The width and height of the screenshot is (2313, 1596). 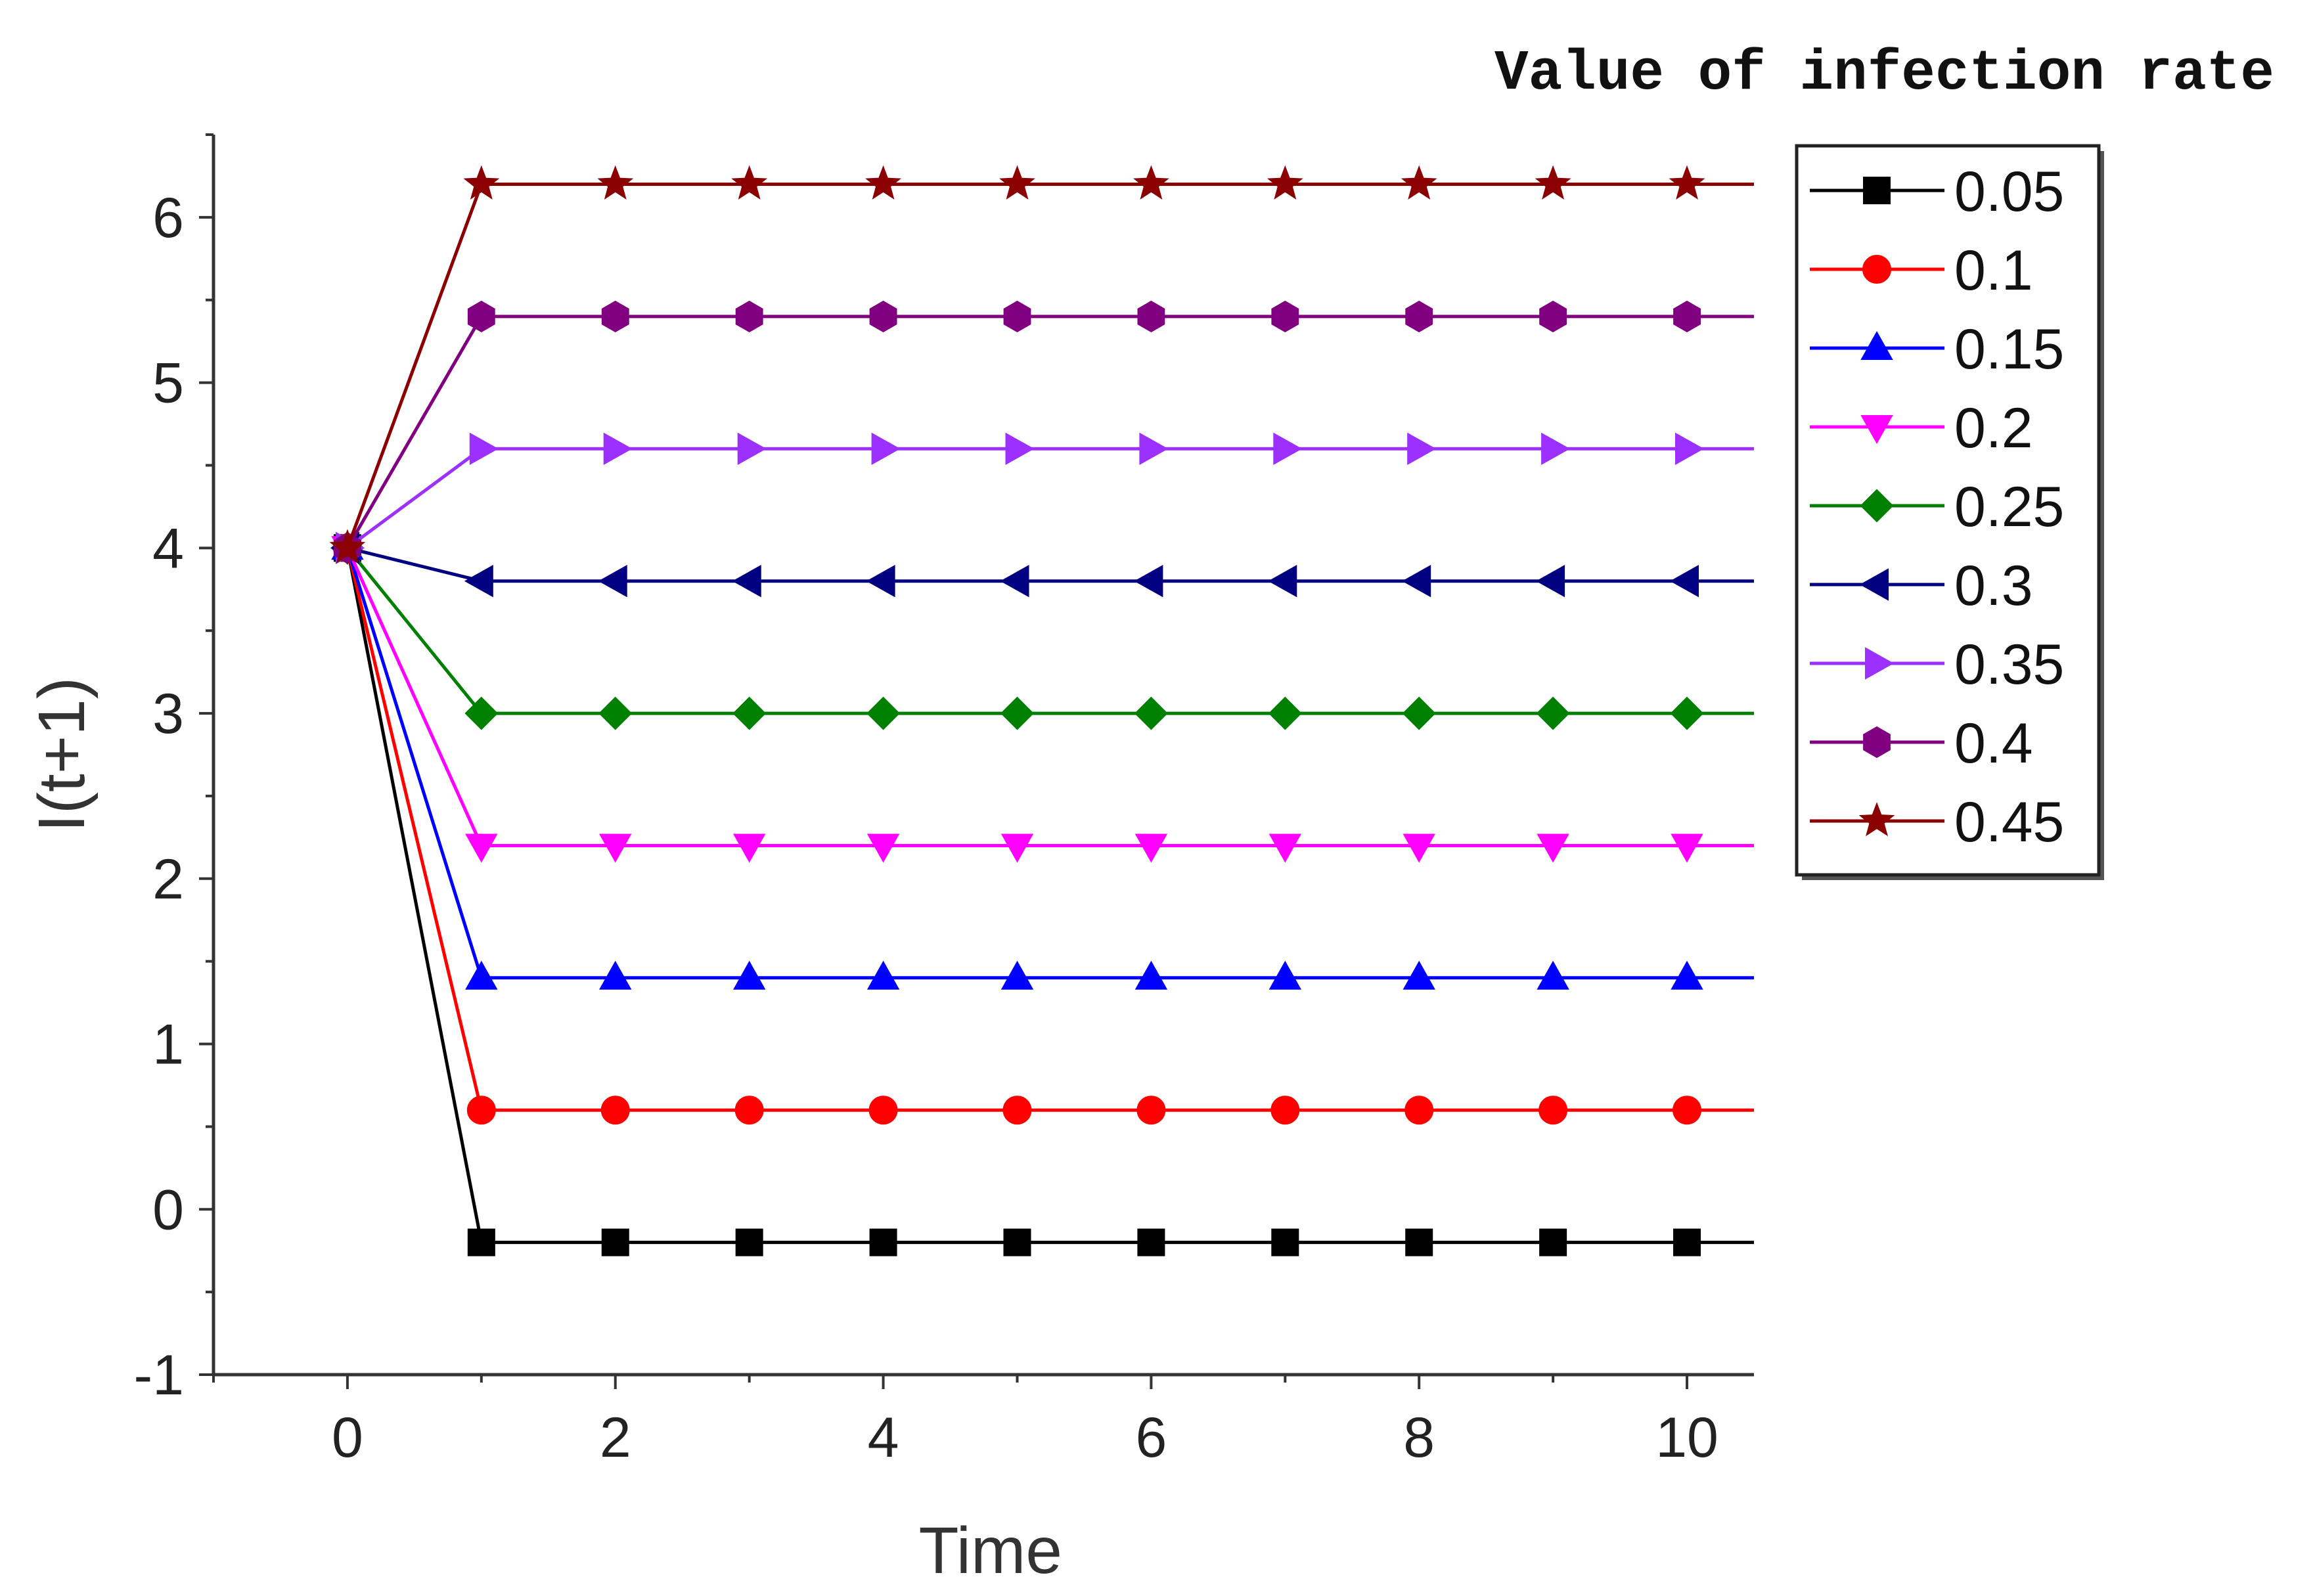 I want to click on legend-item: 0.4, so click(x=1921, y=743).